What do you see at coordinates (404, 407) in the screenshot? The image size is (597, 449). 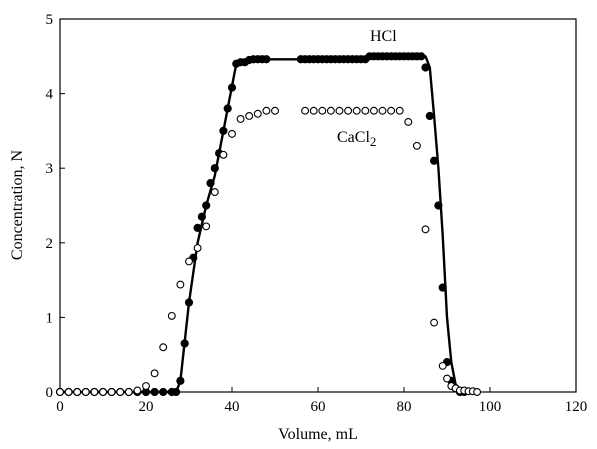 I see `x-tick-label: 80` at bounding box center [404, 407].